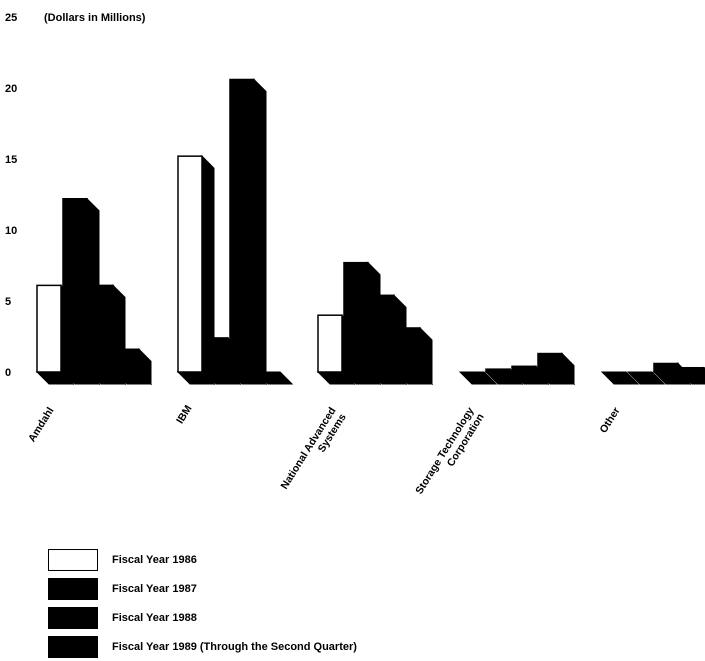 The image size is (705, 661). What do you see at coordinates (184, 414) in the screenshot?
I see `x-tick-label: IBM` at bounding box center [184, 414].